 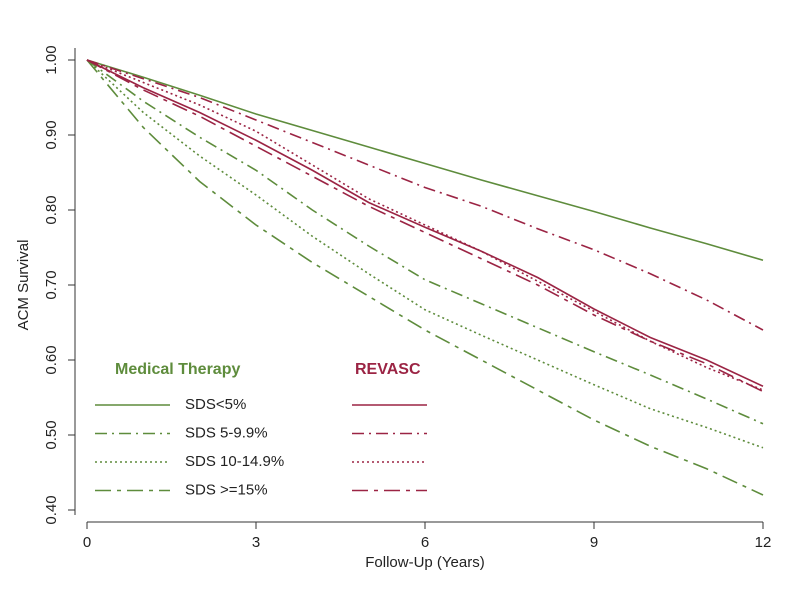 I want to click on y-tick-label: 1.00, so click(x=51, y=59).